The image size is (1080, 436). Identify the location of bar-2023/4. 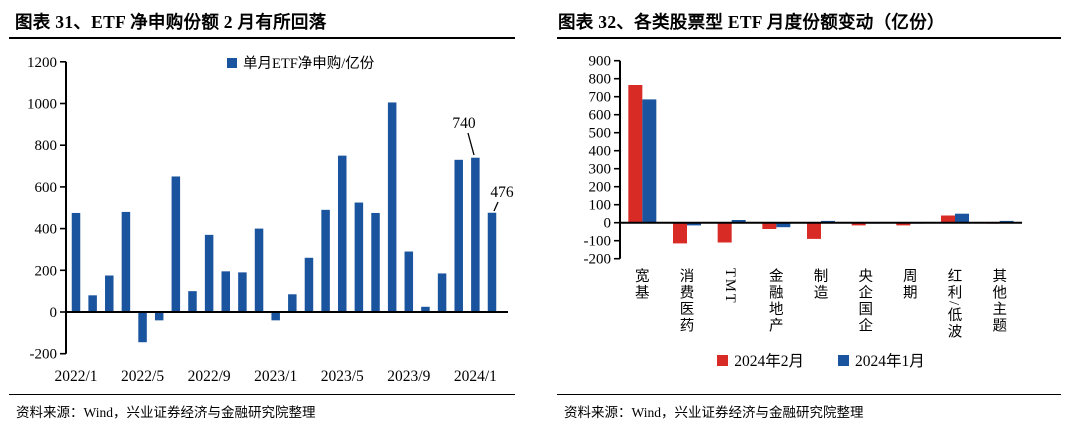
(325, 260).